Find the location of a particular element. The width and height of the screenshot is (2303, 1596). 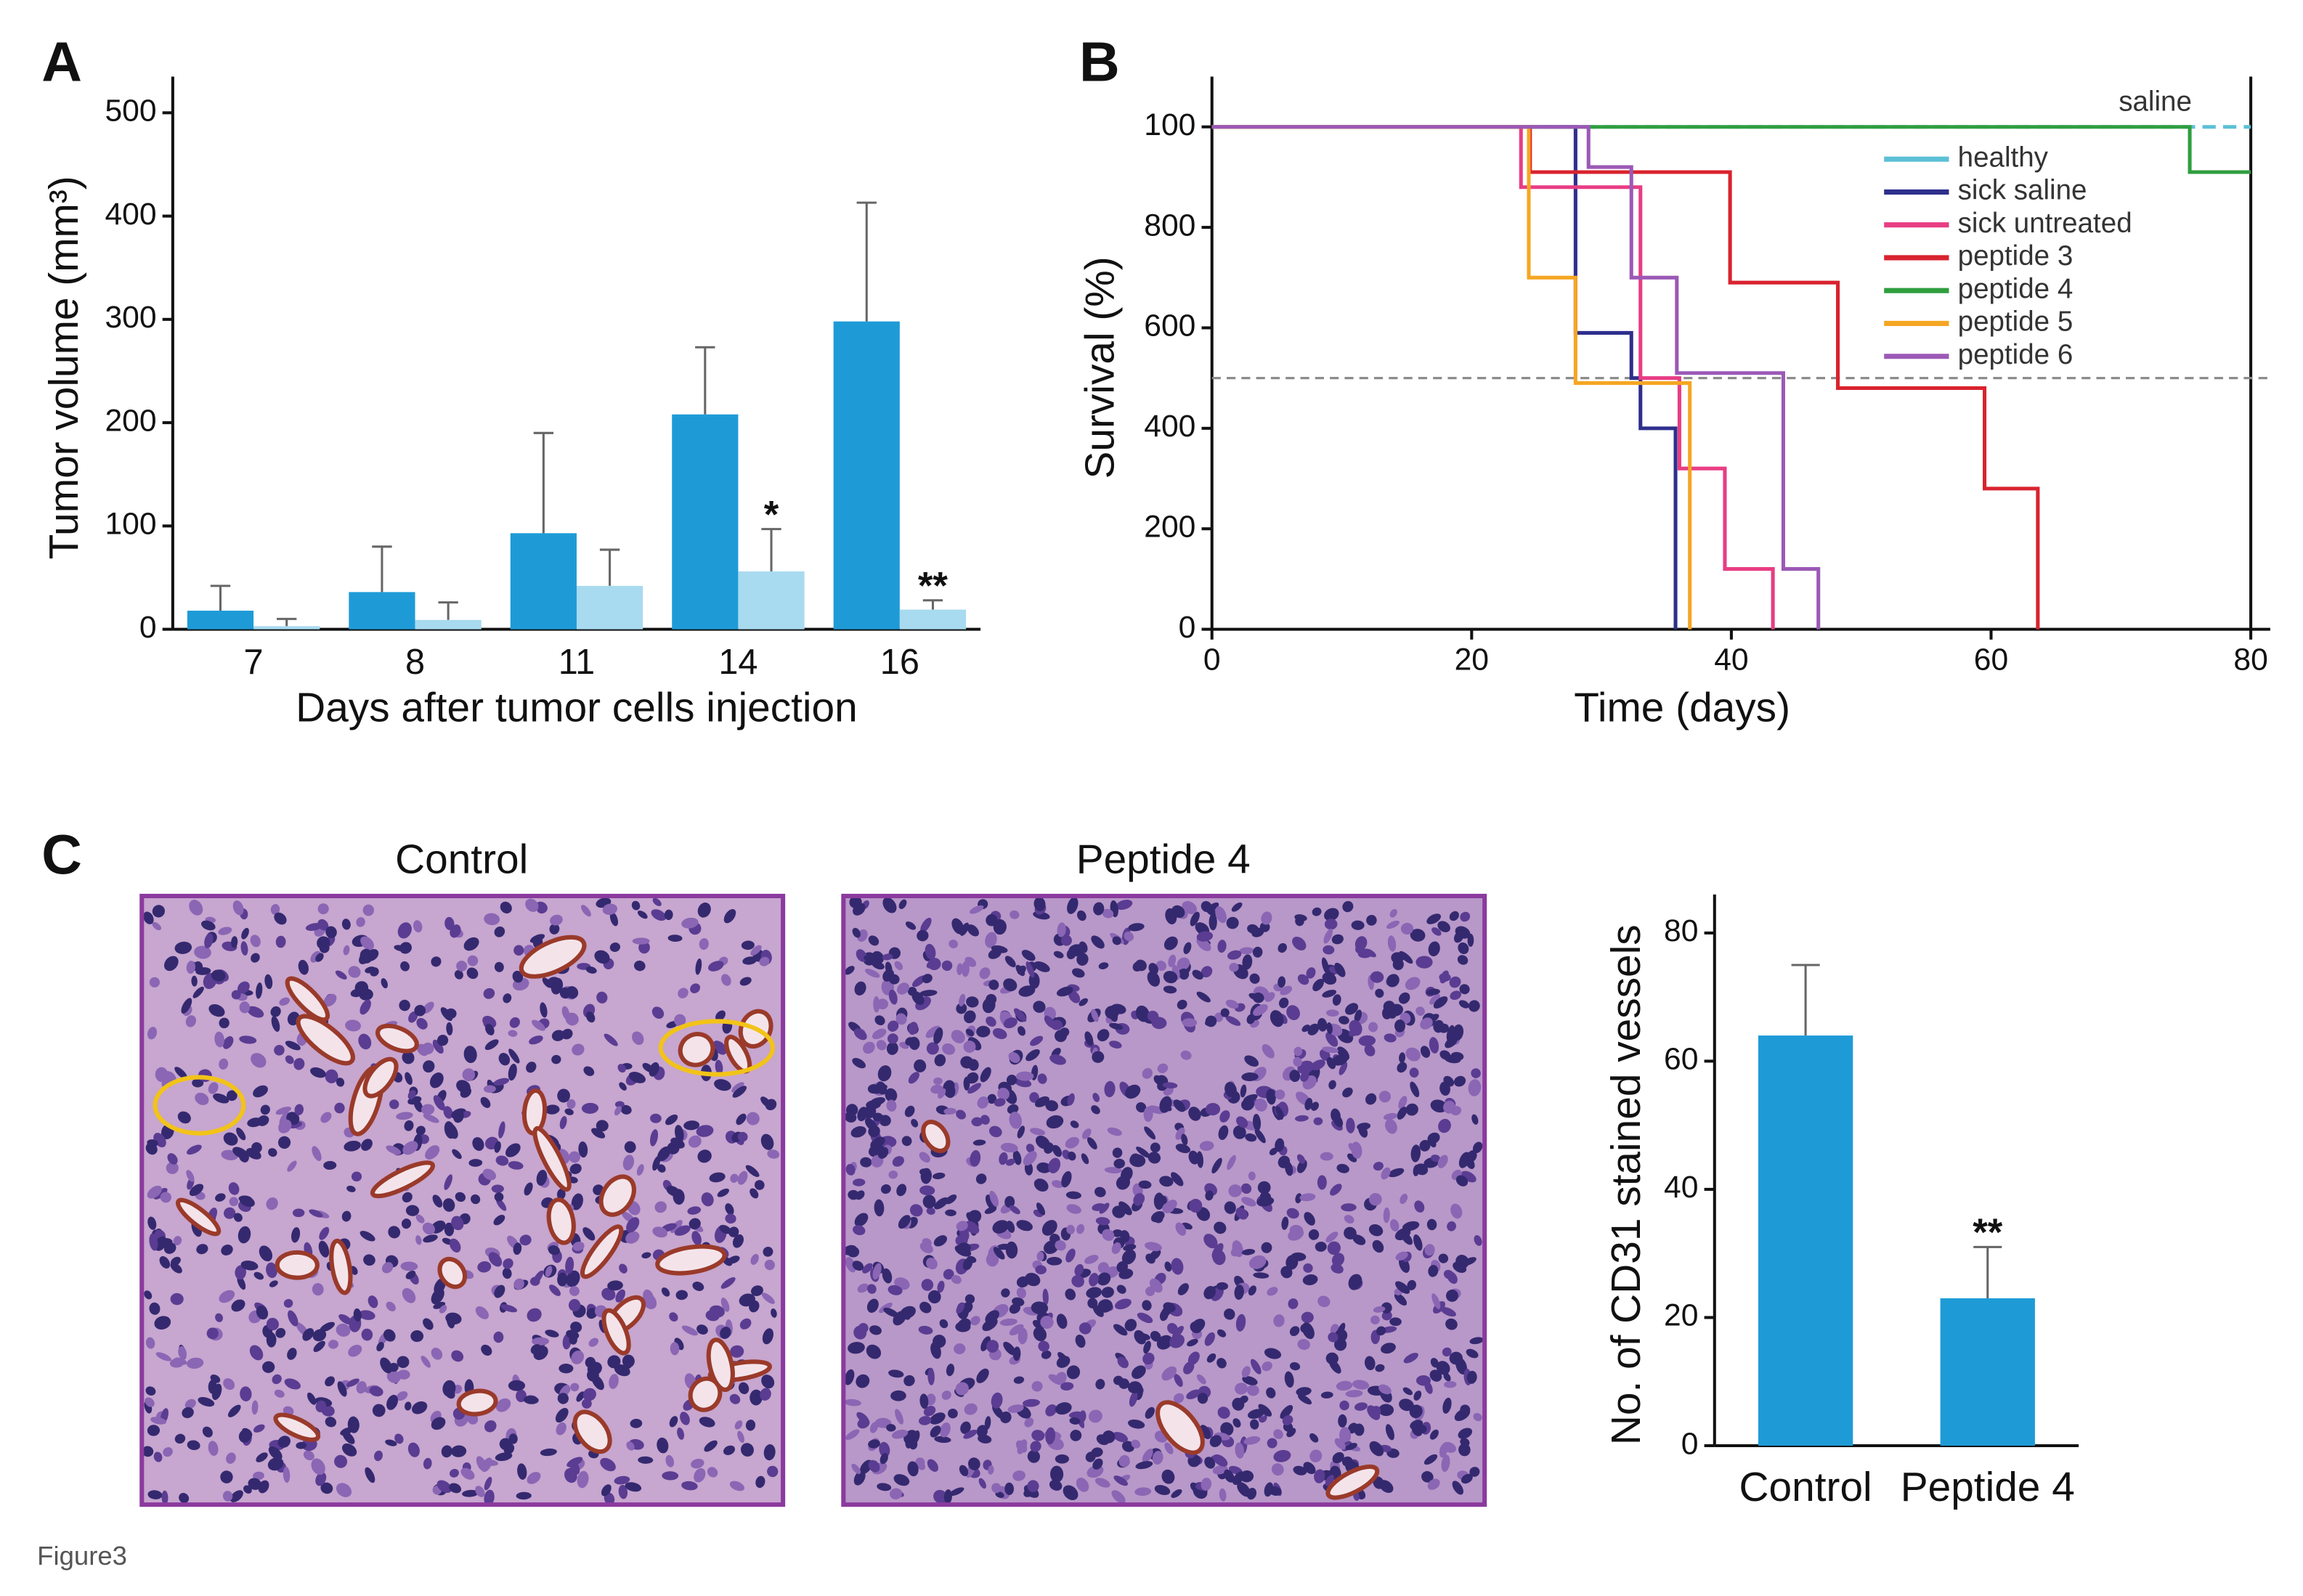

y-tick-label: 80 is located at coordinates (1681, 930).